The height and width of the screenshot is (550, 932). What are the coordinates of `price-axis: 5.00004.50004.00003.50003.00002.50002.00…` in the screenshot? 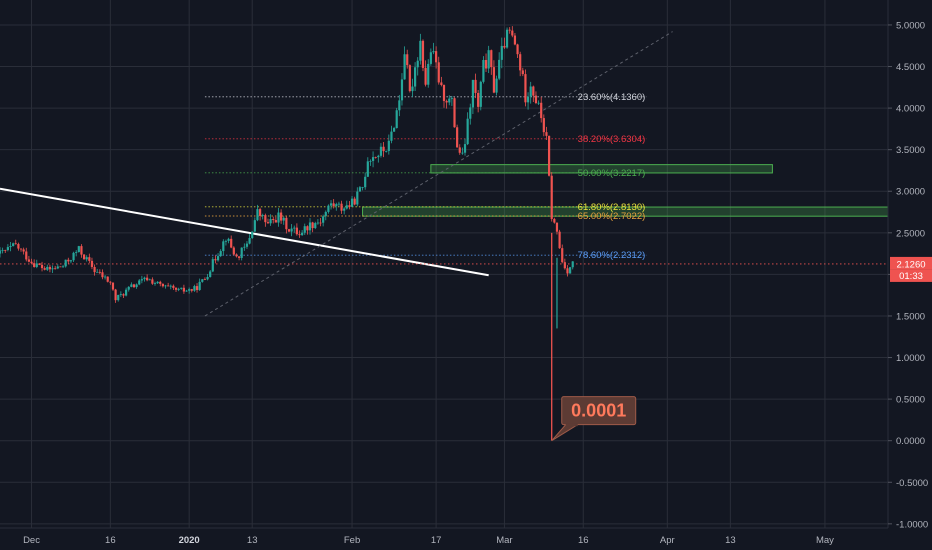 It's located at (908, 275).